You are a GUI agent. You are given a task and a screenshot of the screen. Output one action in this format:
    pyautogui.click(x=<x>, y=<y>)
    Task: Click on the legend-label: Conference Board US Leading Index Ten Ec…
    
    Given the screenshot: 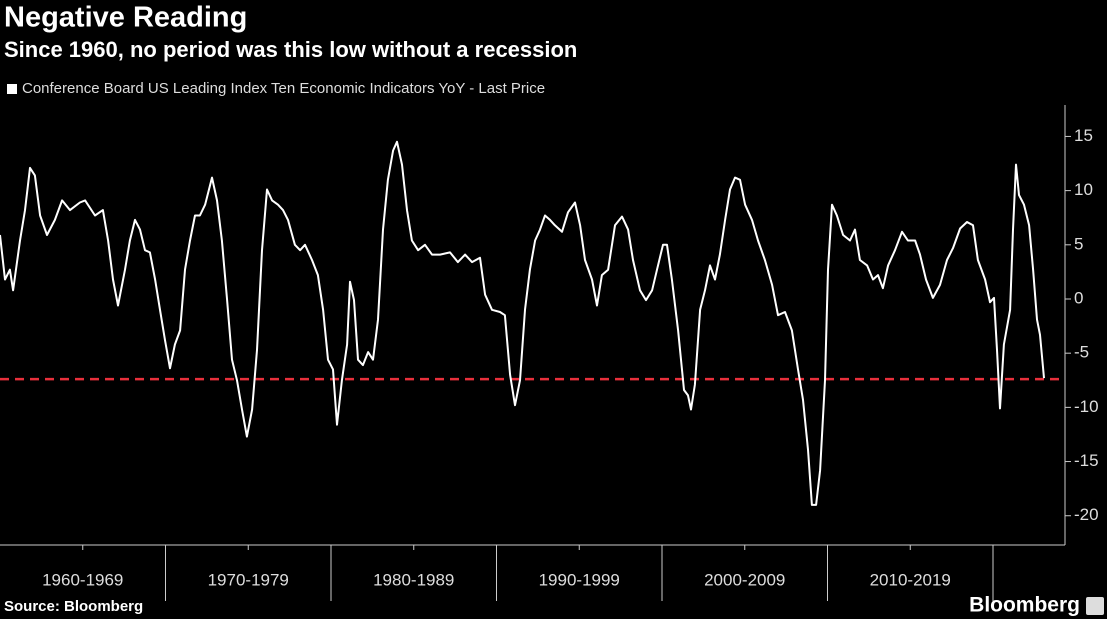 What is the action you would take?
    pyautogui.click(x=283, y=88)
    